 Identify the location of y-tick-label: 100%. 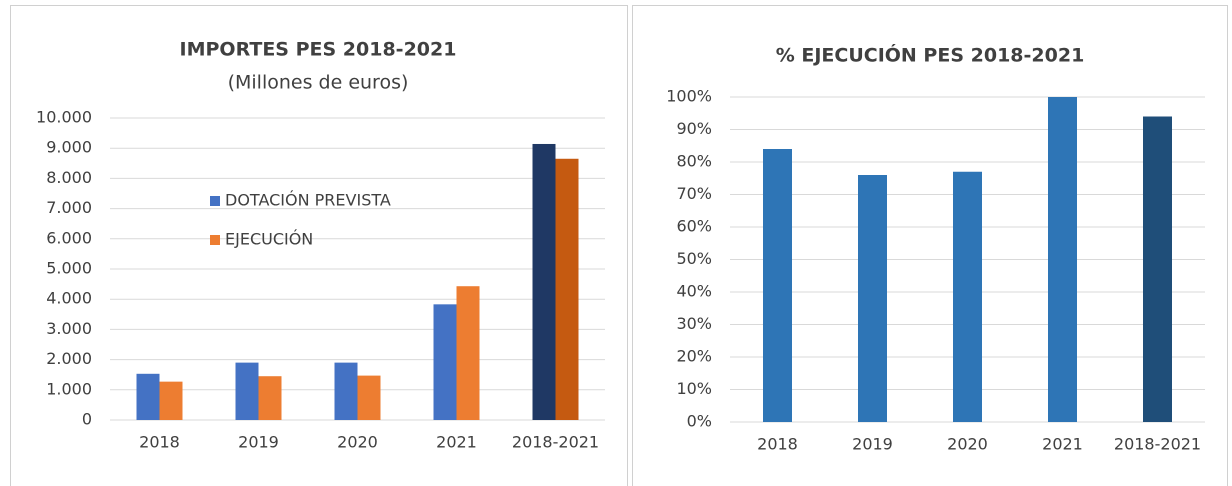
(689, 96).